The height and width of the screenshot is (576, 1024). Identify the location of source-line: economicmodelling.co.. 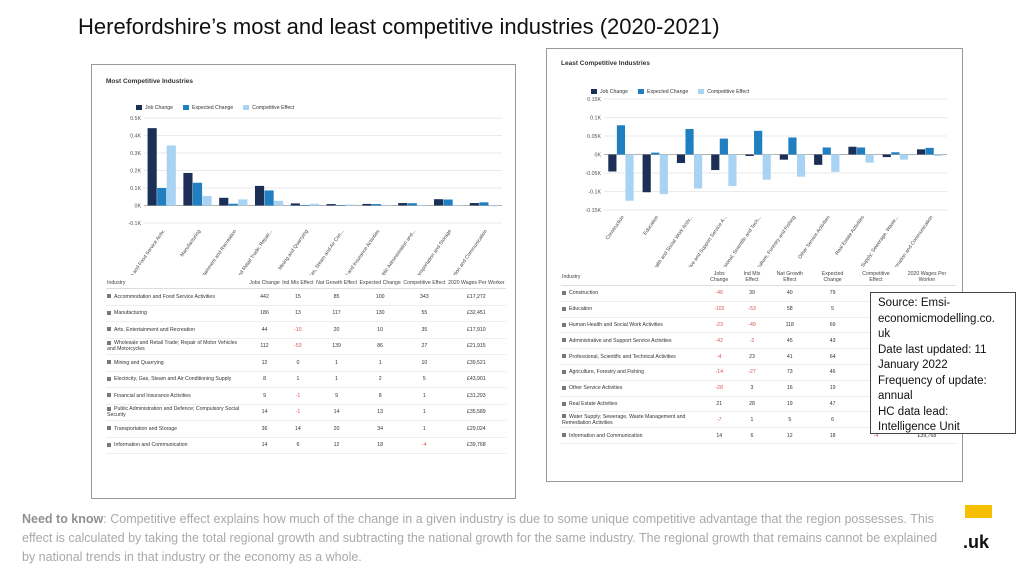
(936, 318).